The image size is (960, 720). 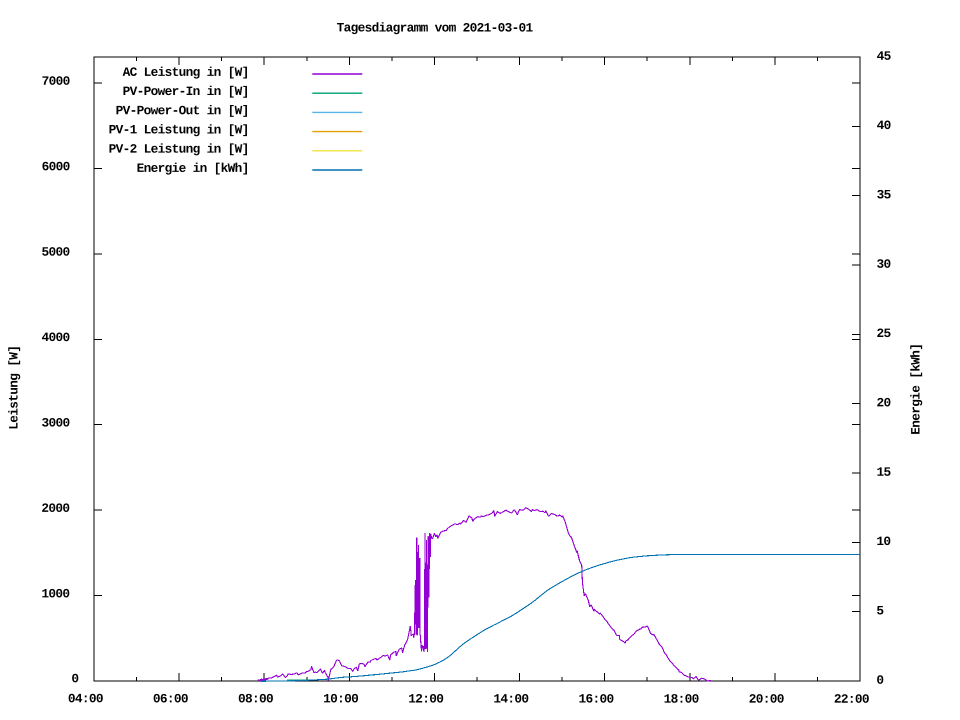 I want to click on svg-text: 15, so click(x=883, y=472).